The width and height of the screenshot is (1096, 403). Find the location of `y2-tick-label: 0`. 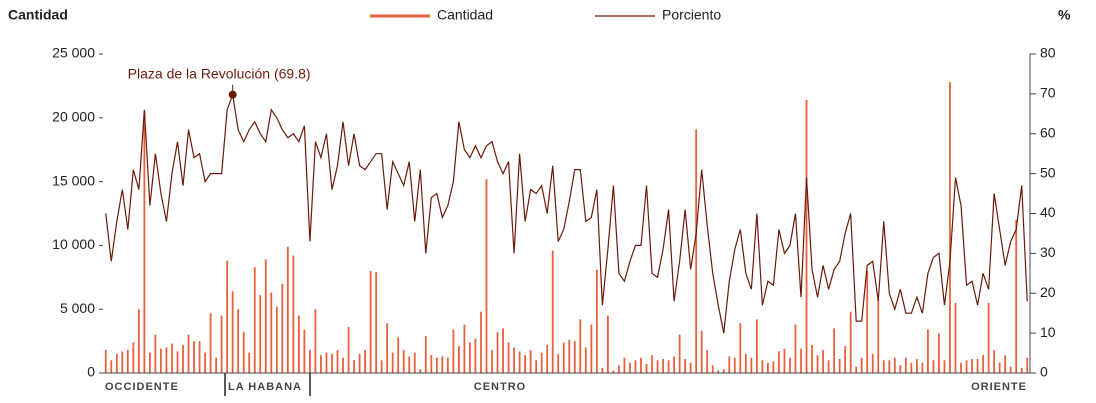

y2-tick-label: 0 is located at coordinates (1044, 372).